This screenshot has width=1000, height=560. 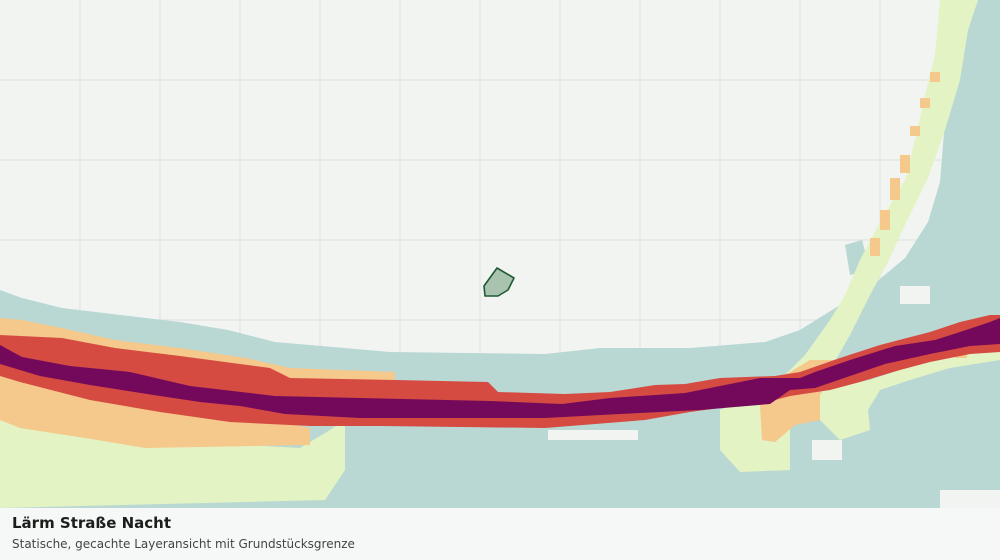 What do you see at coordinates (907, 392) in the screenshot?
I see `noise-band-class-2-east` at bounding box center [907, 392].